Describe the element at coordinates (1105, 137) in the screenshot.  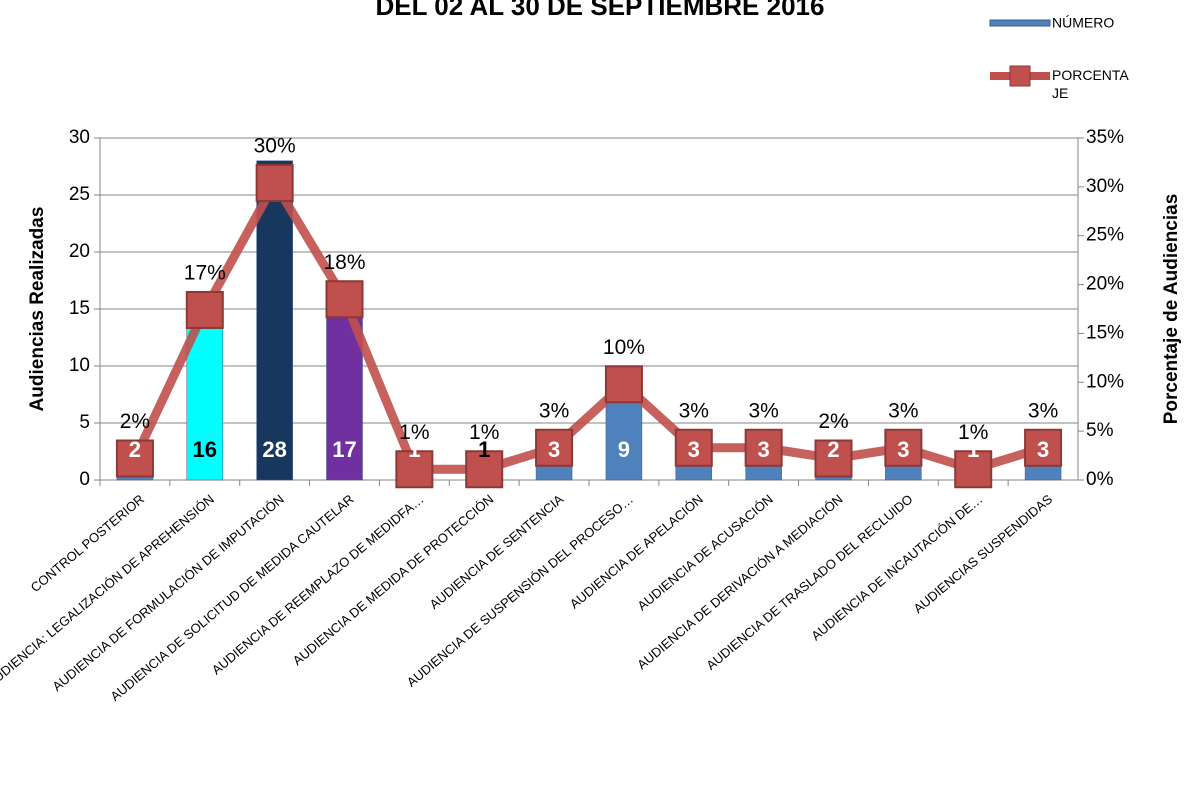
I see `y2-tick-label: 35%` at that location.